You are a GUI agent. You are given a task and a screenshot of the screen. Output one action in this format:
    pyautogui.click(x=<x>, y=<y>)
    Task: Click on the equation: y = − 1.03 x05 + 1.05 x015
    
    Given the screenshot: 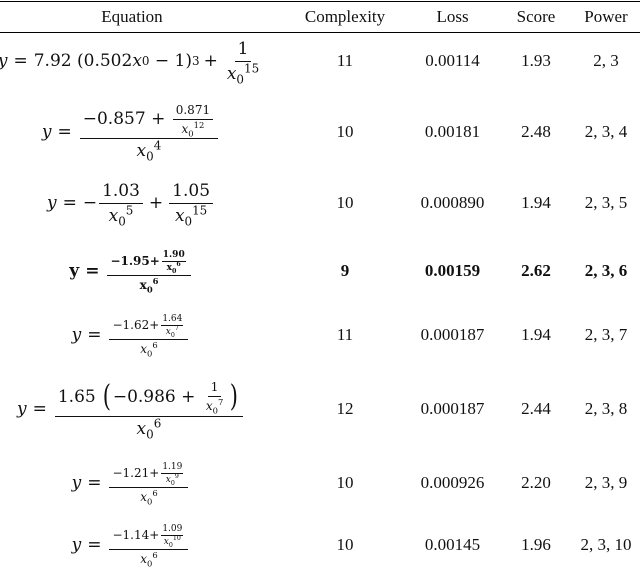 What is the action you would take?
    pyautogui.click(x=131, y=204)
    